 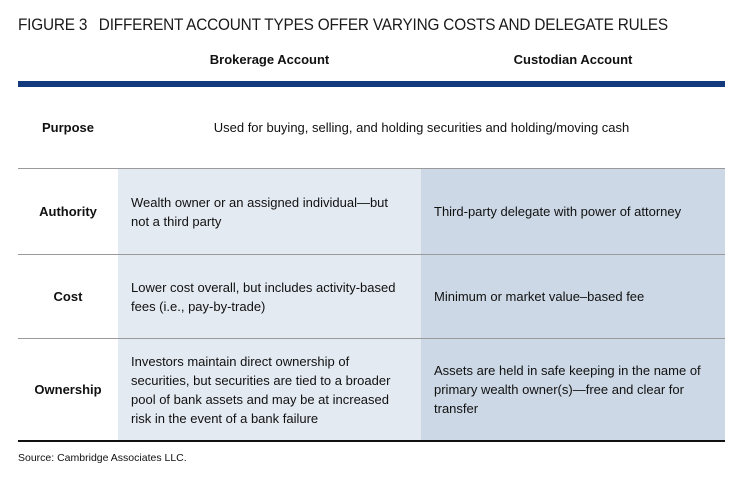 What do you see at coordinates (573, 296) in the screenshot?
I see `cell-custodian: Minimum or market value–based fee` at bounding box center [573, 296].